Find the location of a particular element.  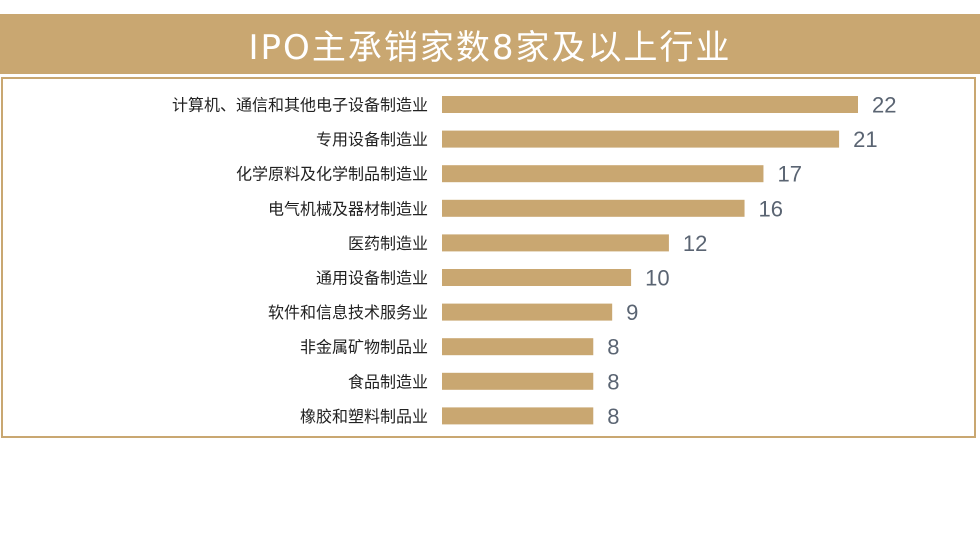

category-label: 计算机、通信和其他电子设备制造业 is located at coordinates (300, 105).